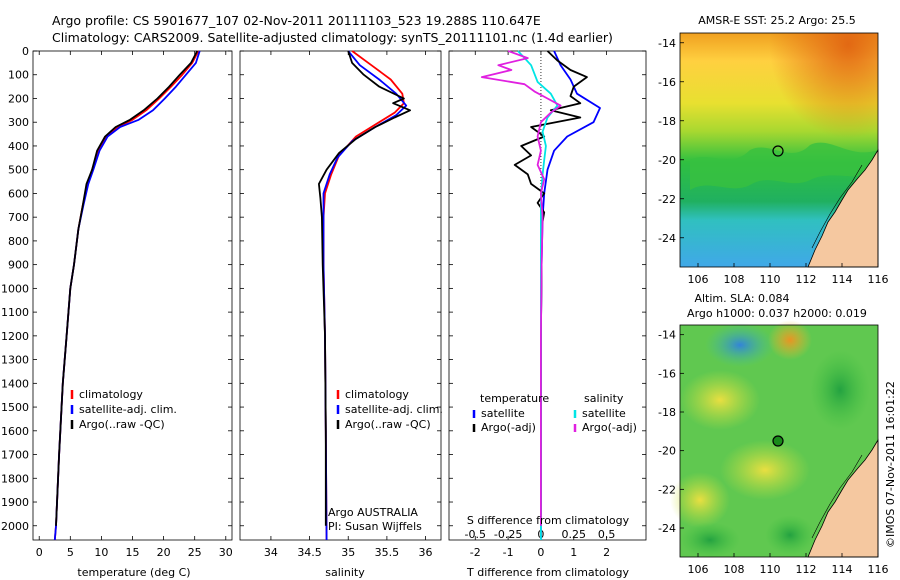 The image size is (900, 580). I want to click on y-tick-label: 100, so click(18, 75).